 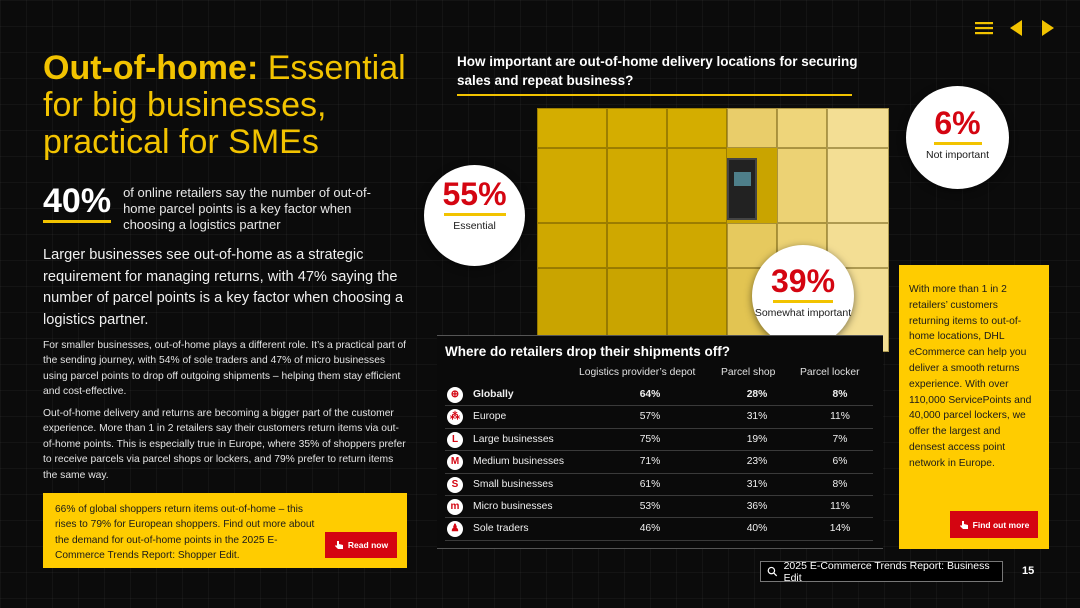 I want to click on globe-icon: ⊕, so click(x=455, y=395).